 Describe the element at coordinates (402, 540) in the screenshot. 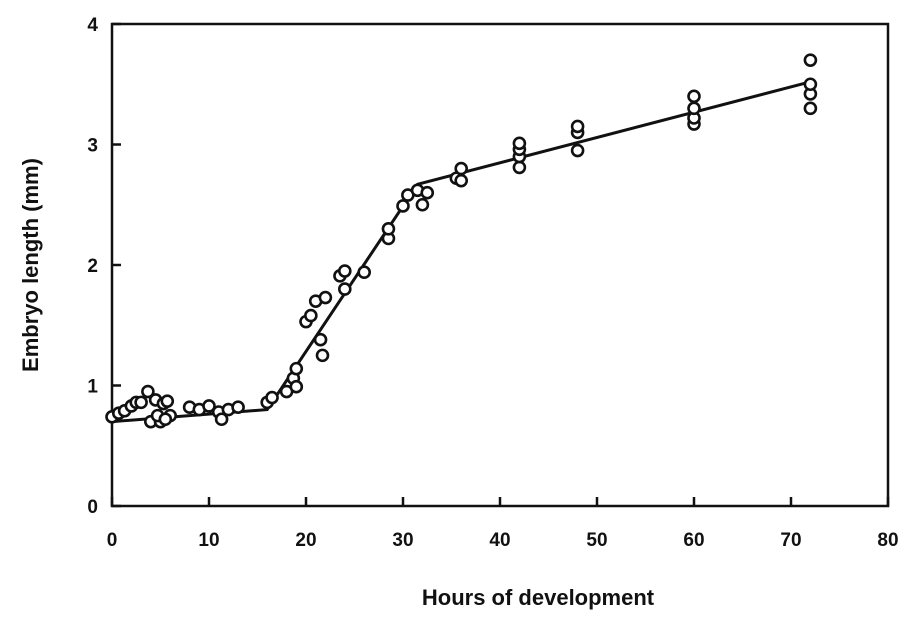

I see `x-tick-label-3: 30` at that location.